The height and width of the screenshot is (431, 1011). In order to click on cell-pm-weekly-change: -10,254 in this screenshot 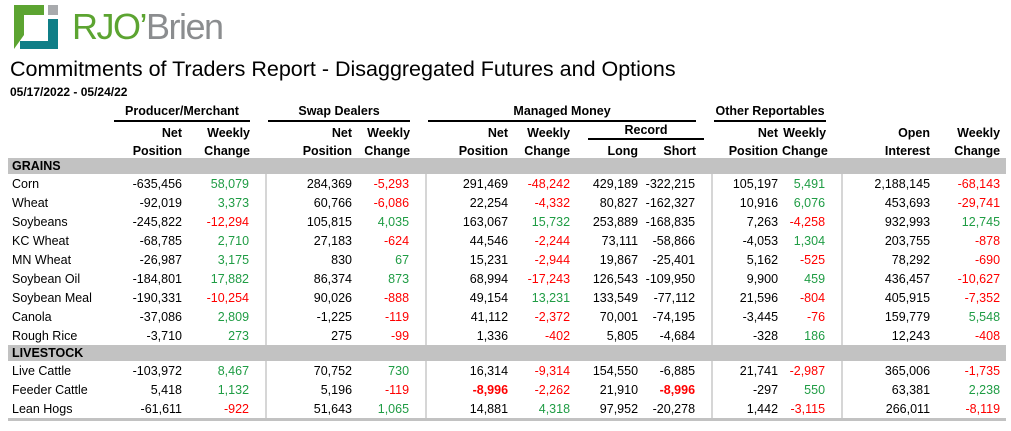, I will do `click(227, 297)`.